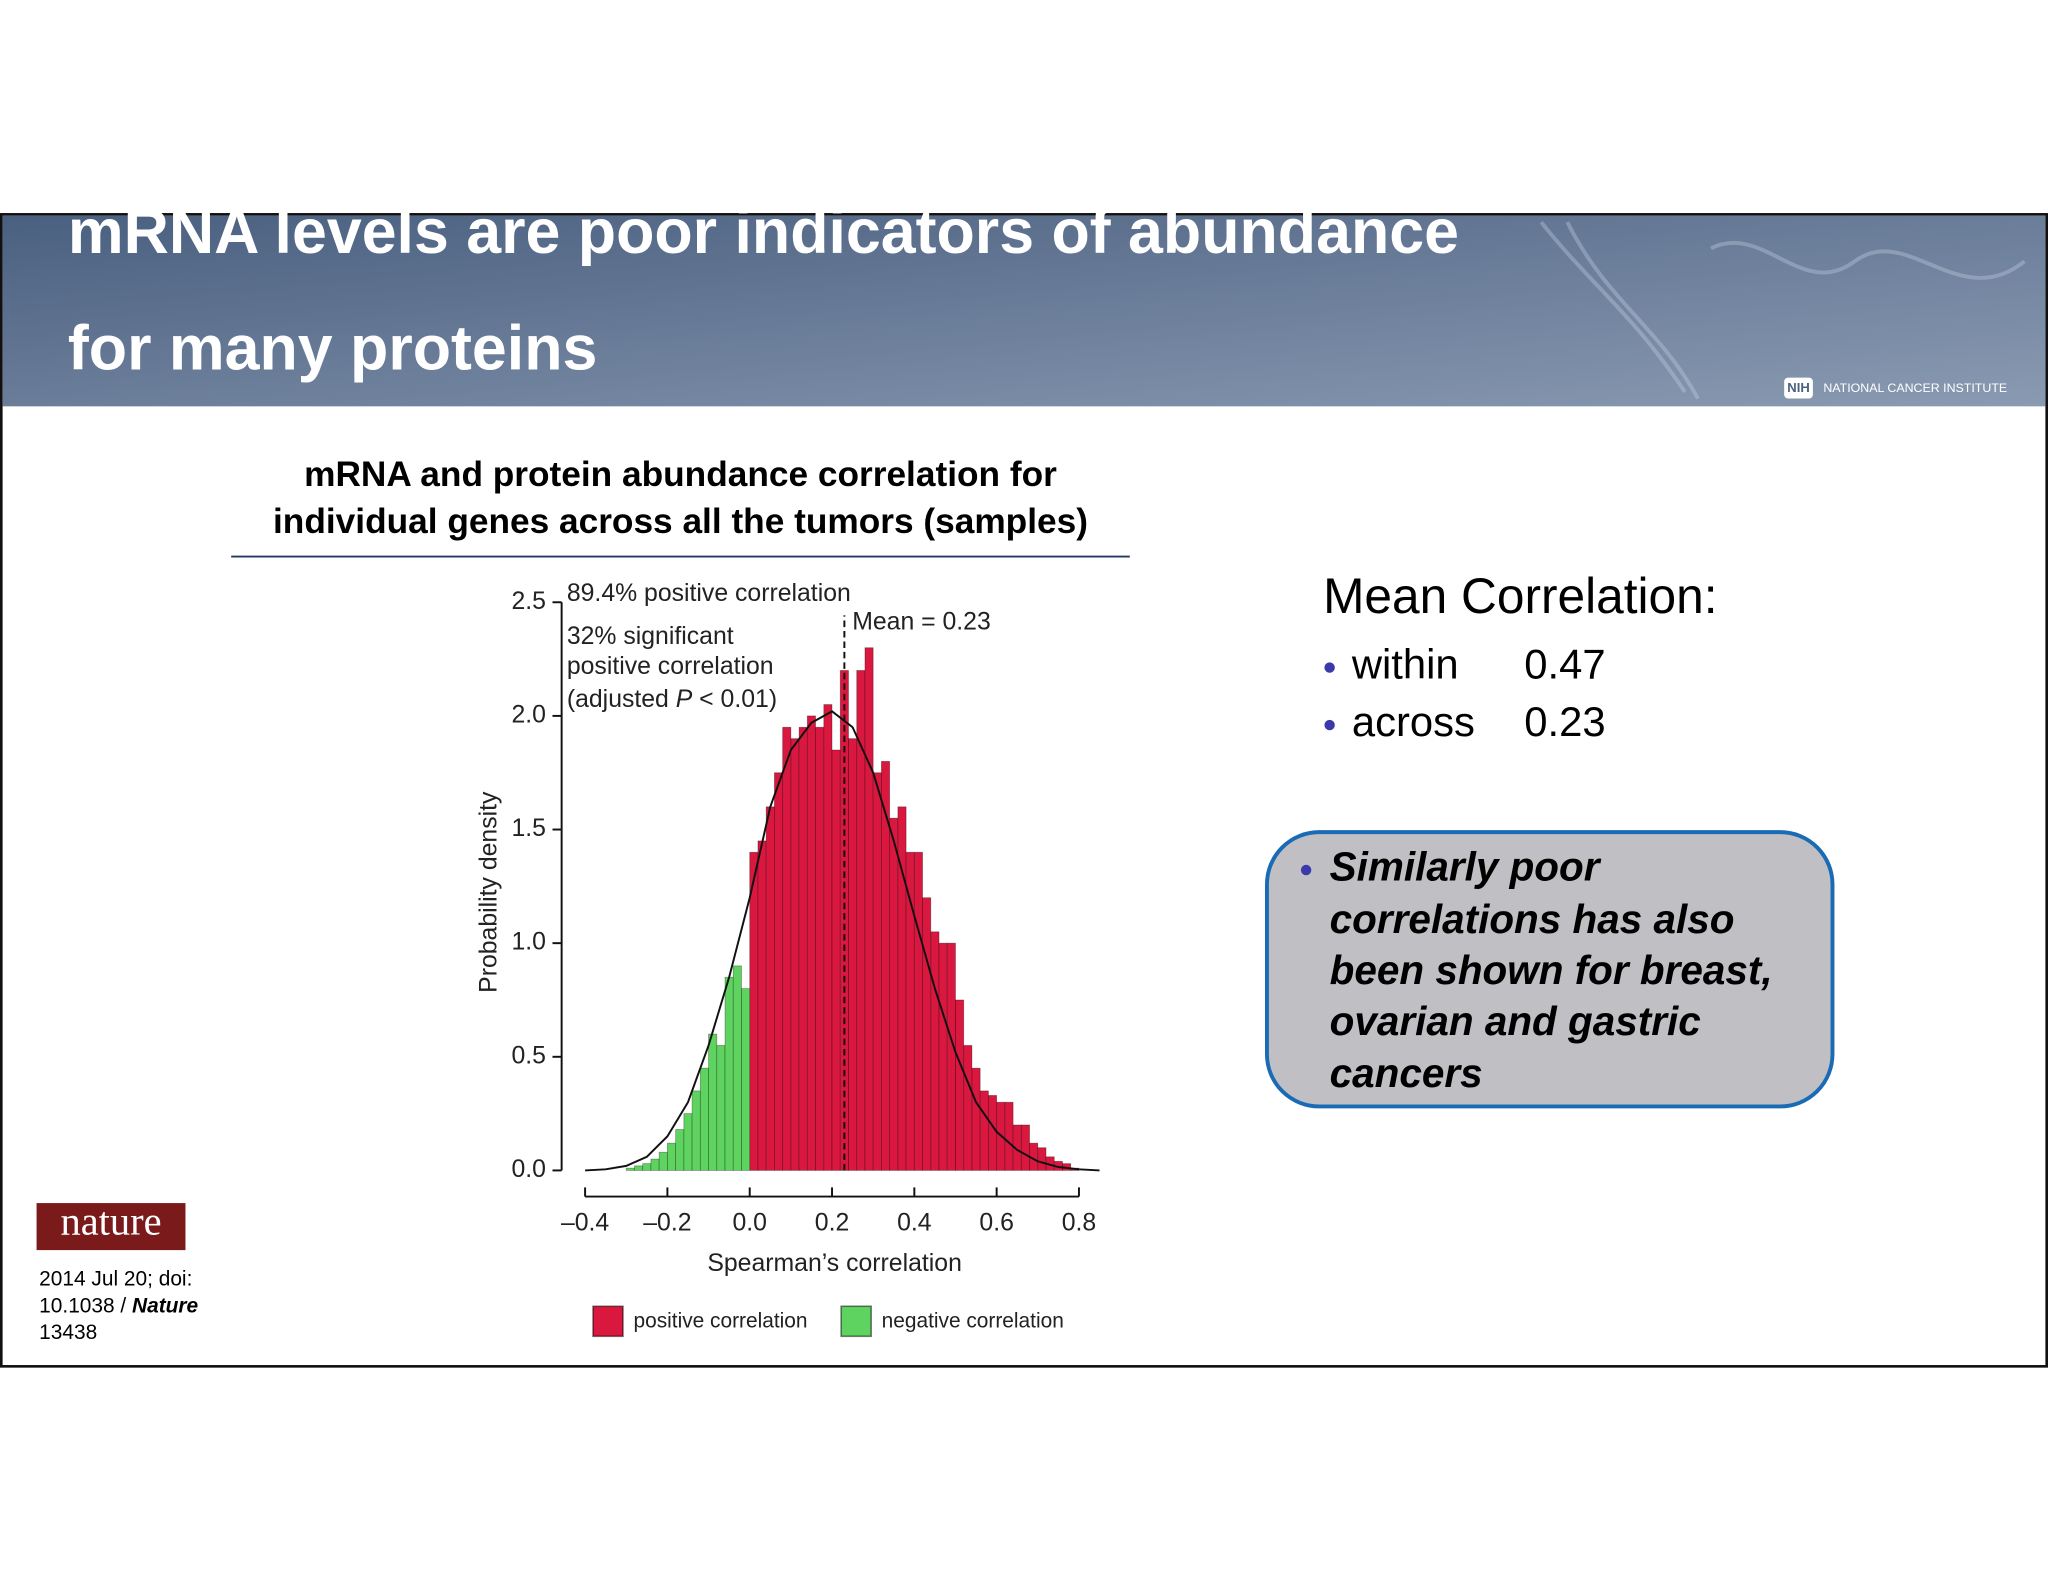 The width and height of the screenshot is (2048, 1582). What do you see at coordinates (842, 941) in the screenshot?
I see `density-curve` at bounding box center [842, 941].